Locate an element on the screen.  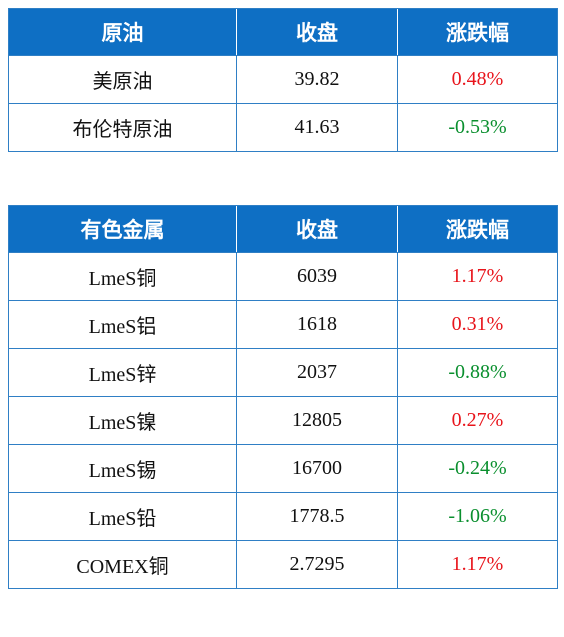
commodity-name: COMEX铜 is located at coordinates (122, 564).